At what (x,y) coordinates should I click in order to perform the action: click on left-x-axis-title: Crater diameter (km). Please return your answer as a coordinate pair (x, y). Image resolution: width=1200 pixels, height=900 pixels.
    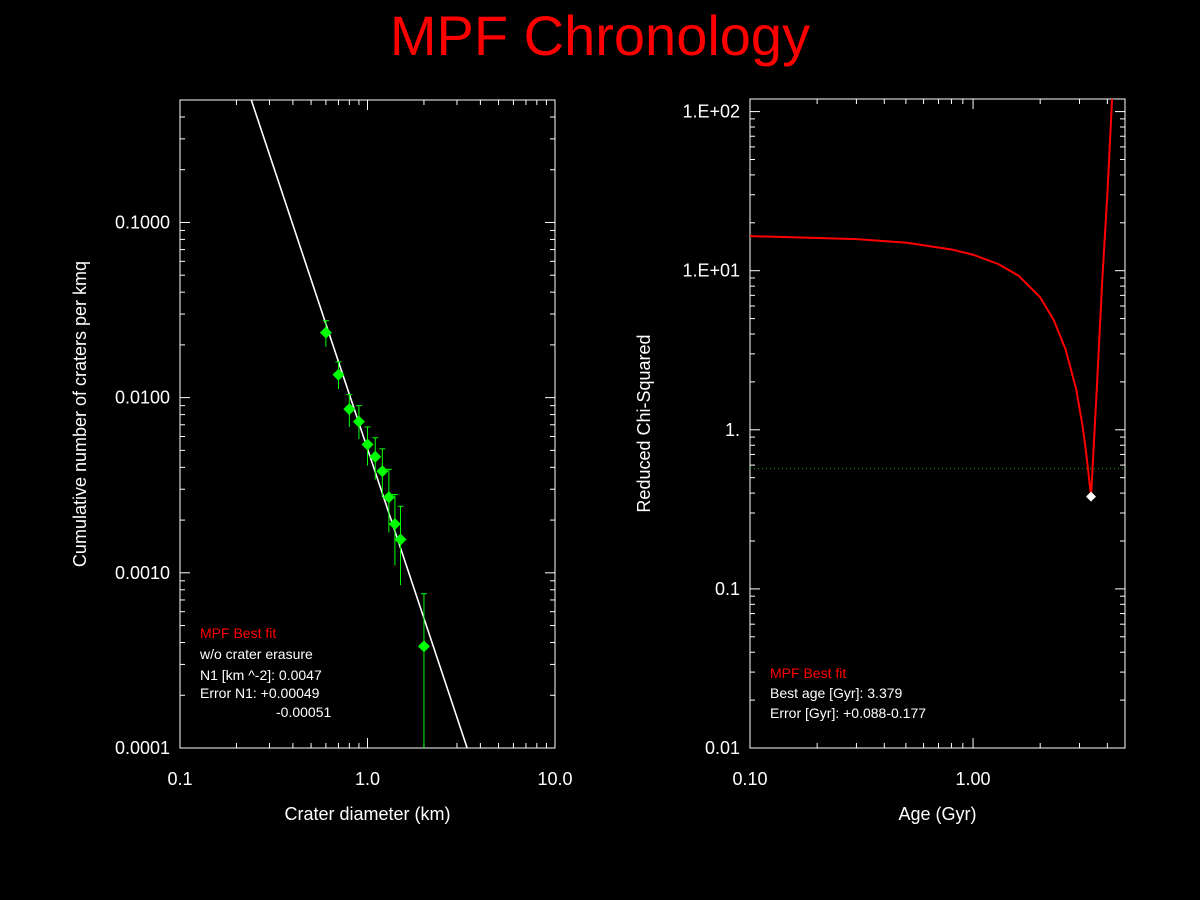
    Looking at the image, I should click on (367, 814).